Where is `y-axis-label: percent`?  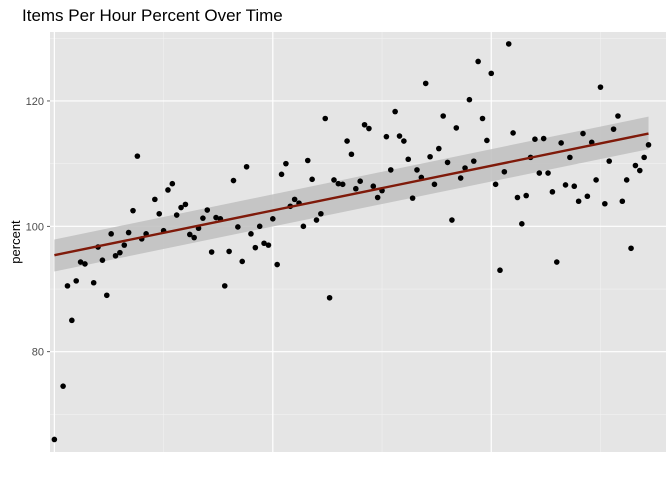
y-axis-label: percent is located at coordinates (15, 242).